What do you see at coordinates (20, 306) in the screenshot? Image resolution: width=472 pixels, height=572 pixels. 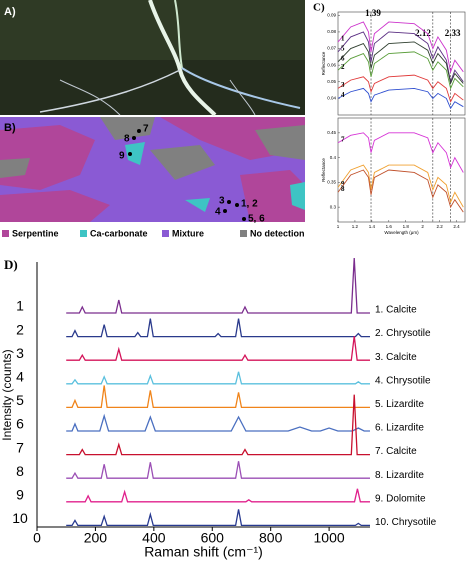 I see `series-number: 1` at bounding box center [20, 306].